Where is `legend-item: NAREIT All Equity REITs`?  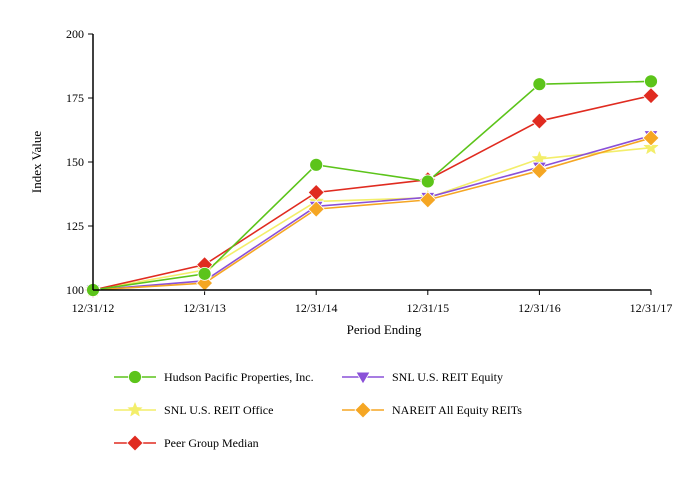 legend-item: NAREIT All Equity REITs is located at coordinates (432, 410).